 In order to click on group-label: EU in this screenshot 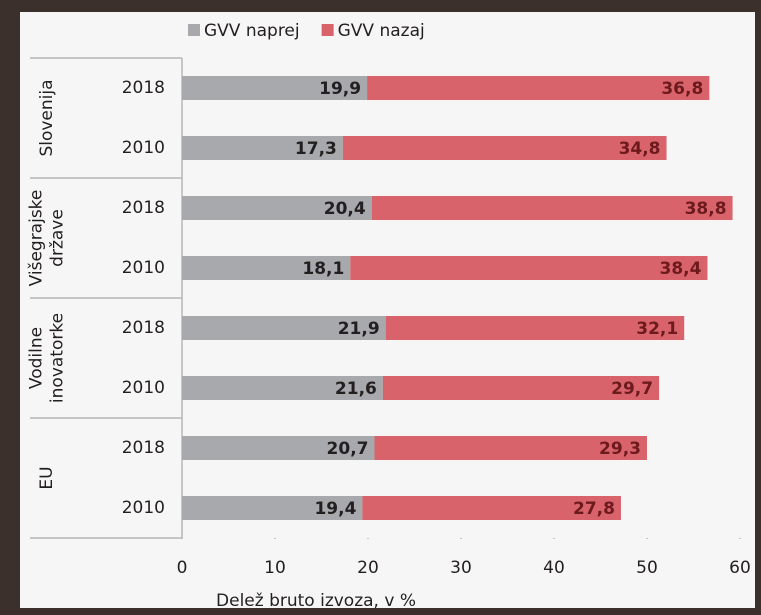, I will do `click(47, 477)`.